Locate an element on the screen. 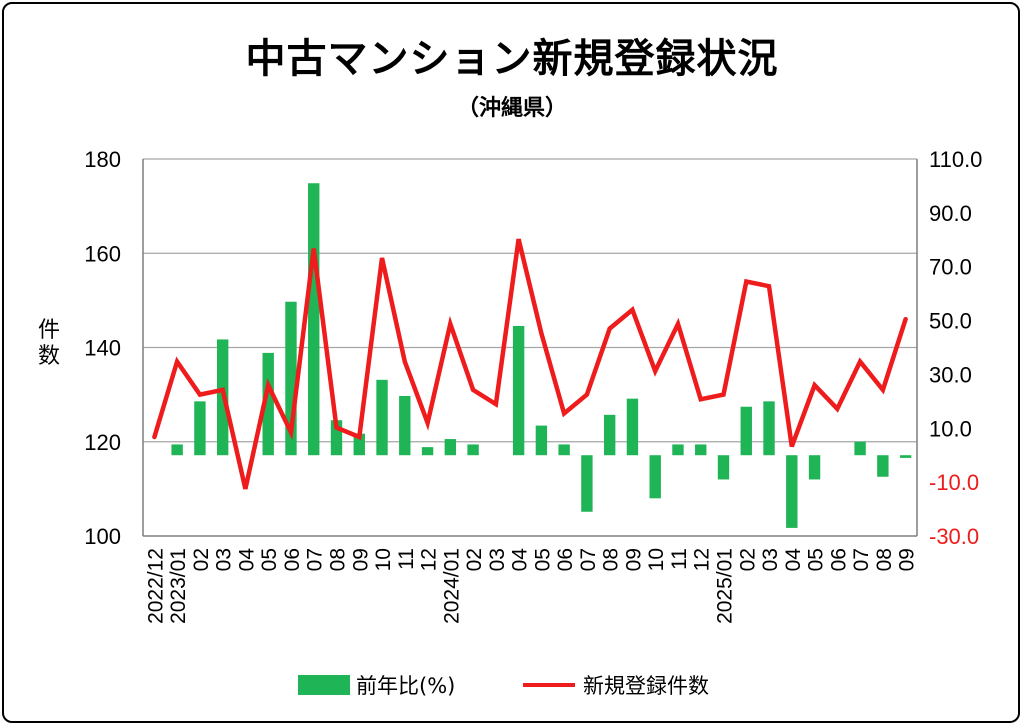 The width and height of the screenshot is (1024, 727). left-axis-label: 件数 is located at coordinates (48, 343).